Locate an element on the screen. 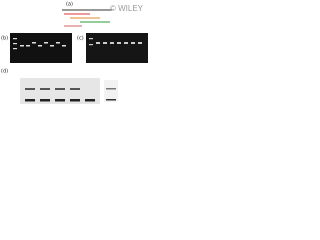  watermark: © WILEY is located at coordinates (127, 8).